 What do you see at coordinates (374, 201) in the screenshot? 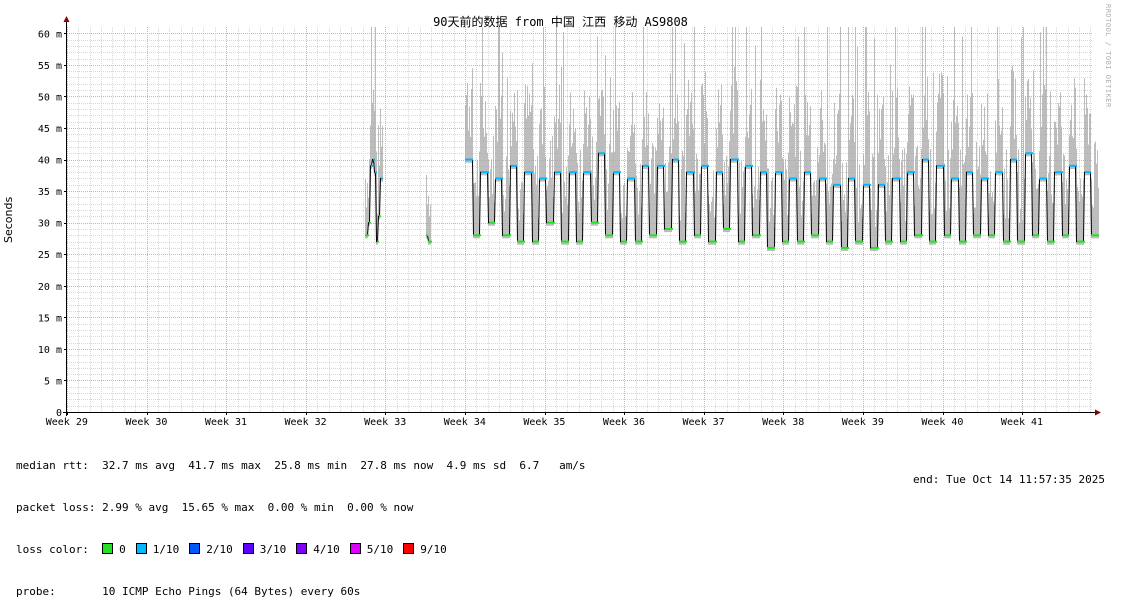
I see `median-rtt-line` at bounding box center [374, 201].